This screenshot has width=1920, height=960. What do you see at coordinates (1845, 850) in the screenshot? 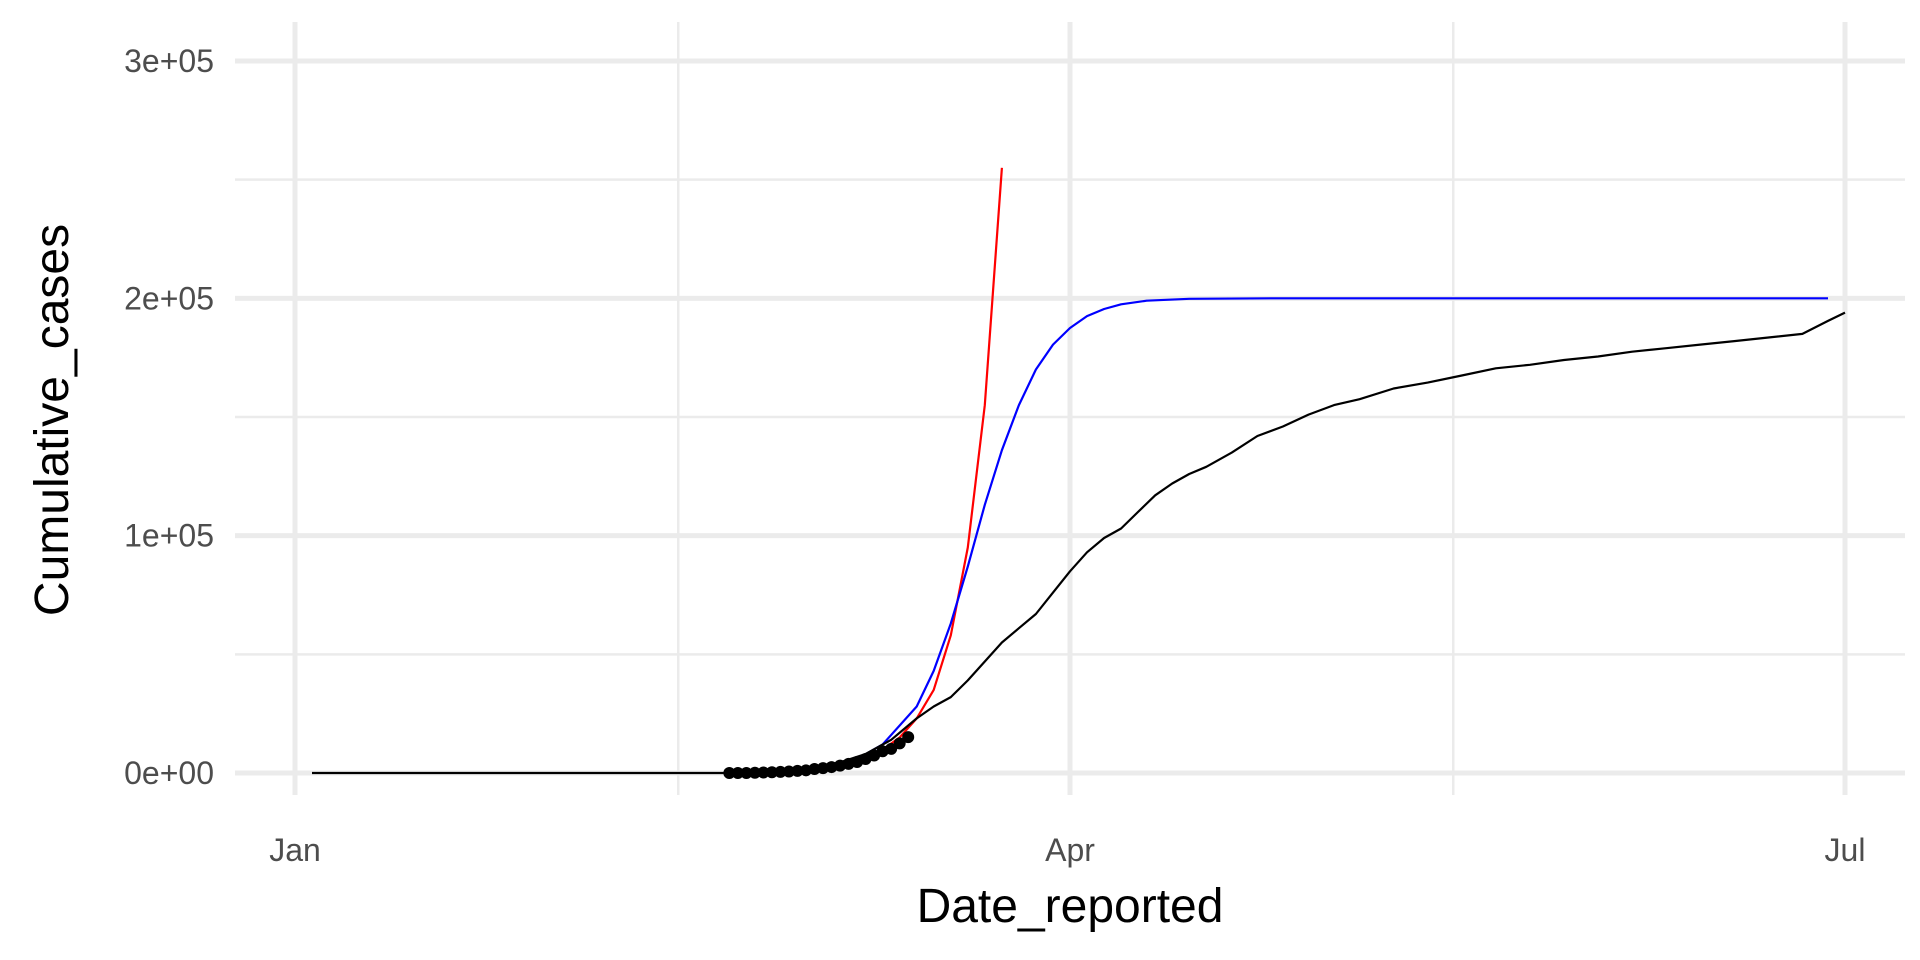
I see `x-tick-label: Jul` at bounding box center [1845, 850].